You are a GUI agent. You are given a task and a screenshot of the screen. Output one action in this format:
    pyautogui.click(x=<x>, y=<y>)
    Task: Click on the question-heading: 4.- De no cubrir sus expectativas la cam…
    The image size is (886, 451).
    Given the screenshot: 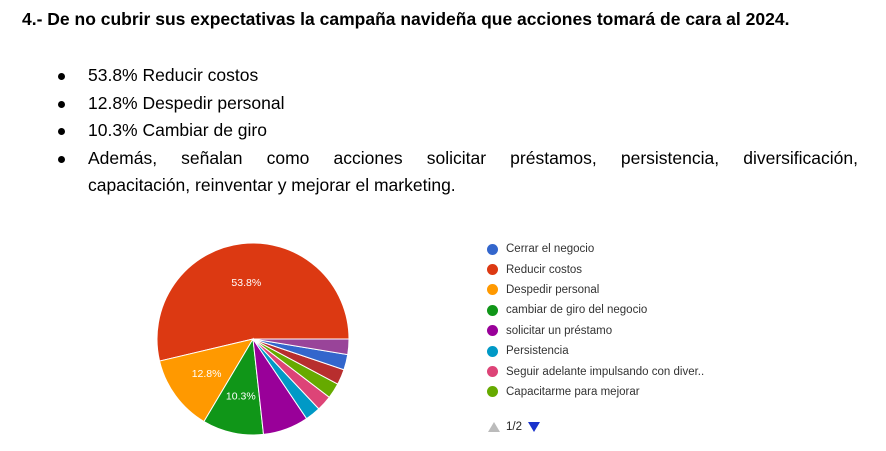 What is the action you would take?
    pyautogui.click(x=406, y=19)
    